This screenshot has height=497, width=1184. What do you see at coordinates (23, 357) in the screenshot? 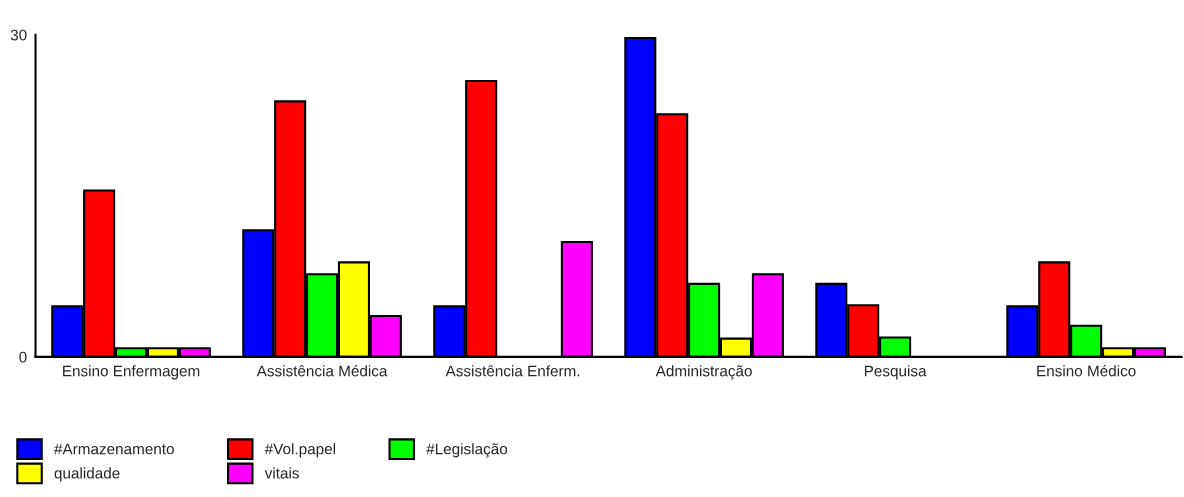
I see `y-tick-label: 0` at bounding box center [23, 357].